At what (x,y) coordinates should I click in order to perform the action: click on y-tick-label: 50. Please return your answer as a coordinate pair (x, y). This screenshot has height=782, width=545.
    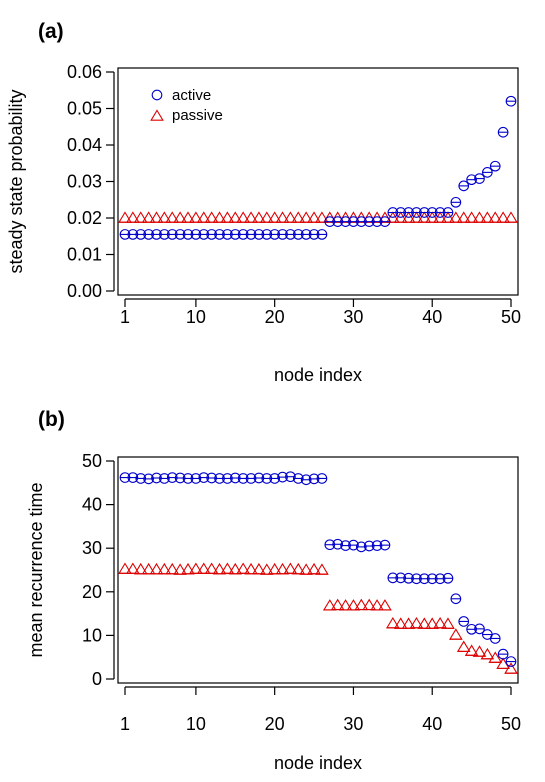
    Looking at the image, I should click on (92, 461).